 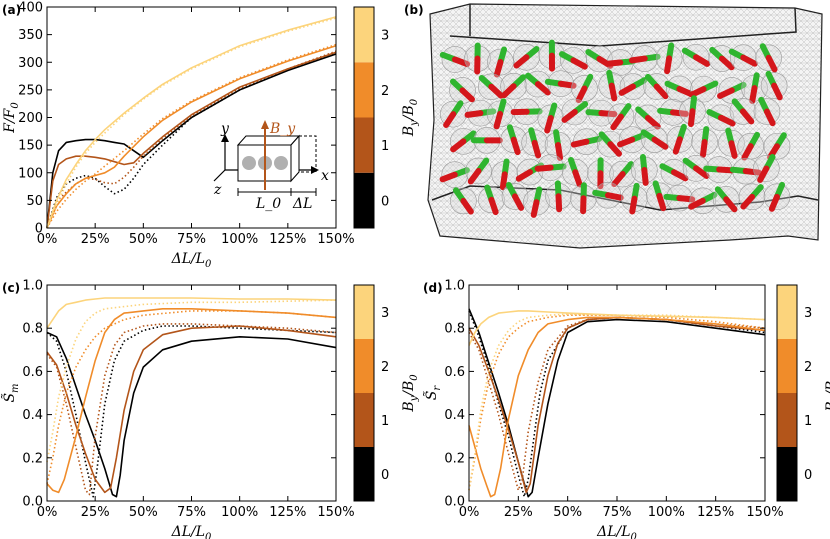 I want to click on inset-z-axis, so click(x=219, y=175).